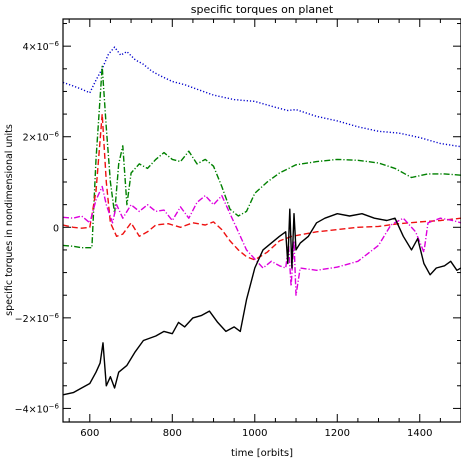  I want to click on y-tick-label: −4×10⁻⁶, so click(37, 408).